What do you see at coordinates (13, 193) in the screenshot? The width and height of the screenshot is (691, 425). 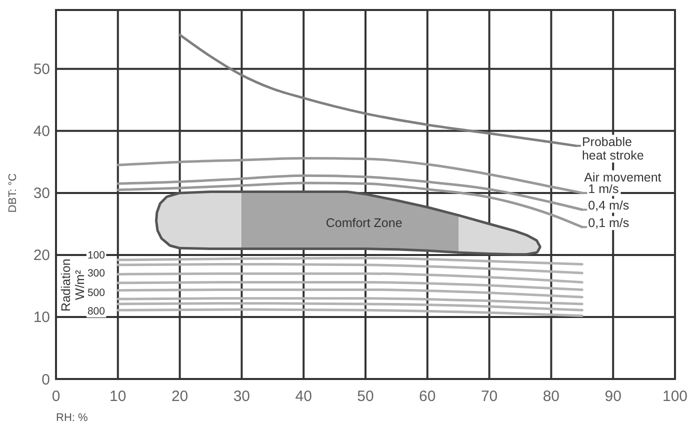 I see `y-axis-title: DBT: °C` at bounding box center [13, 193].